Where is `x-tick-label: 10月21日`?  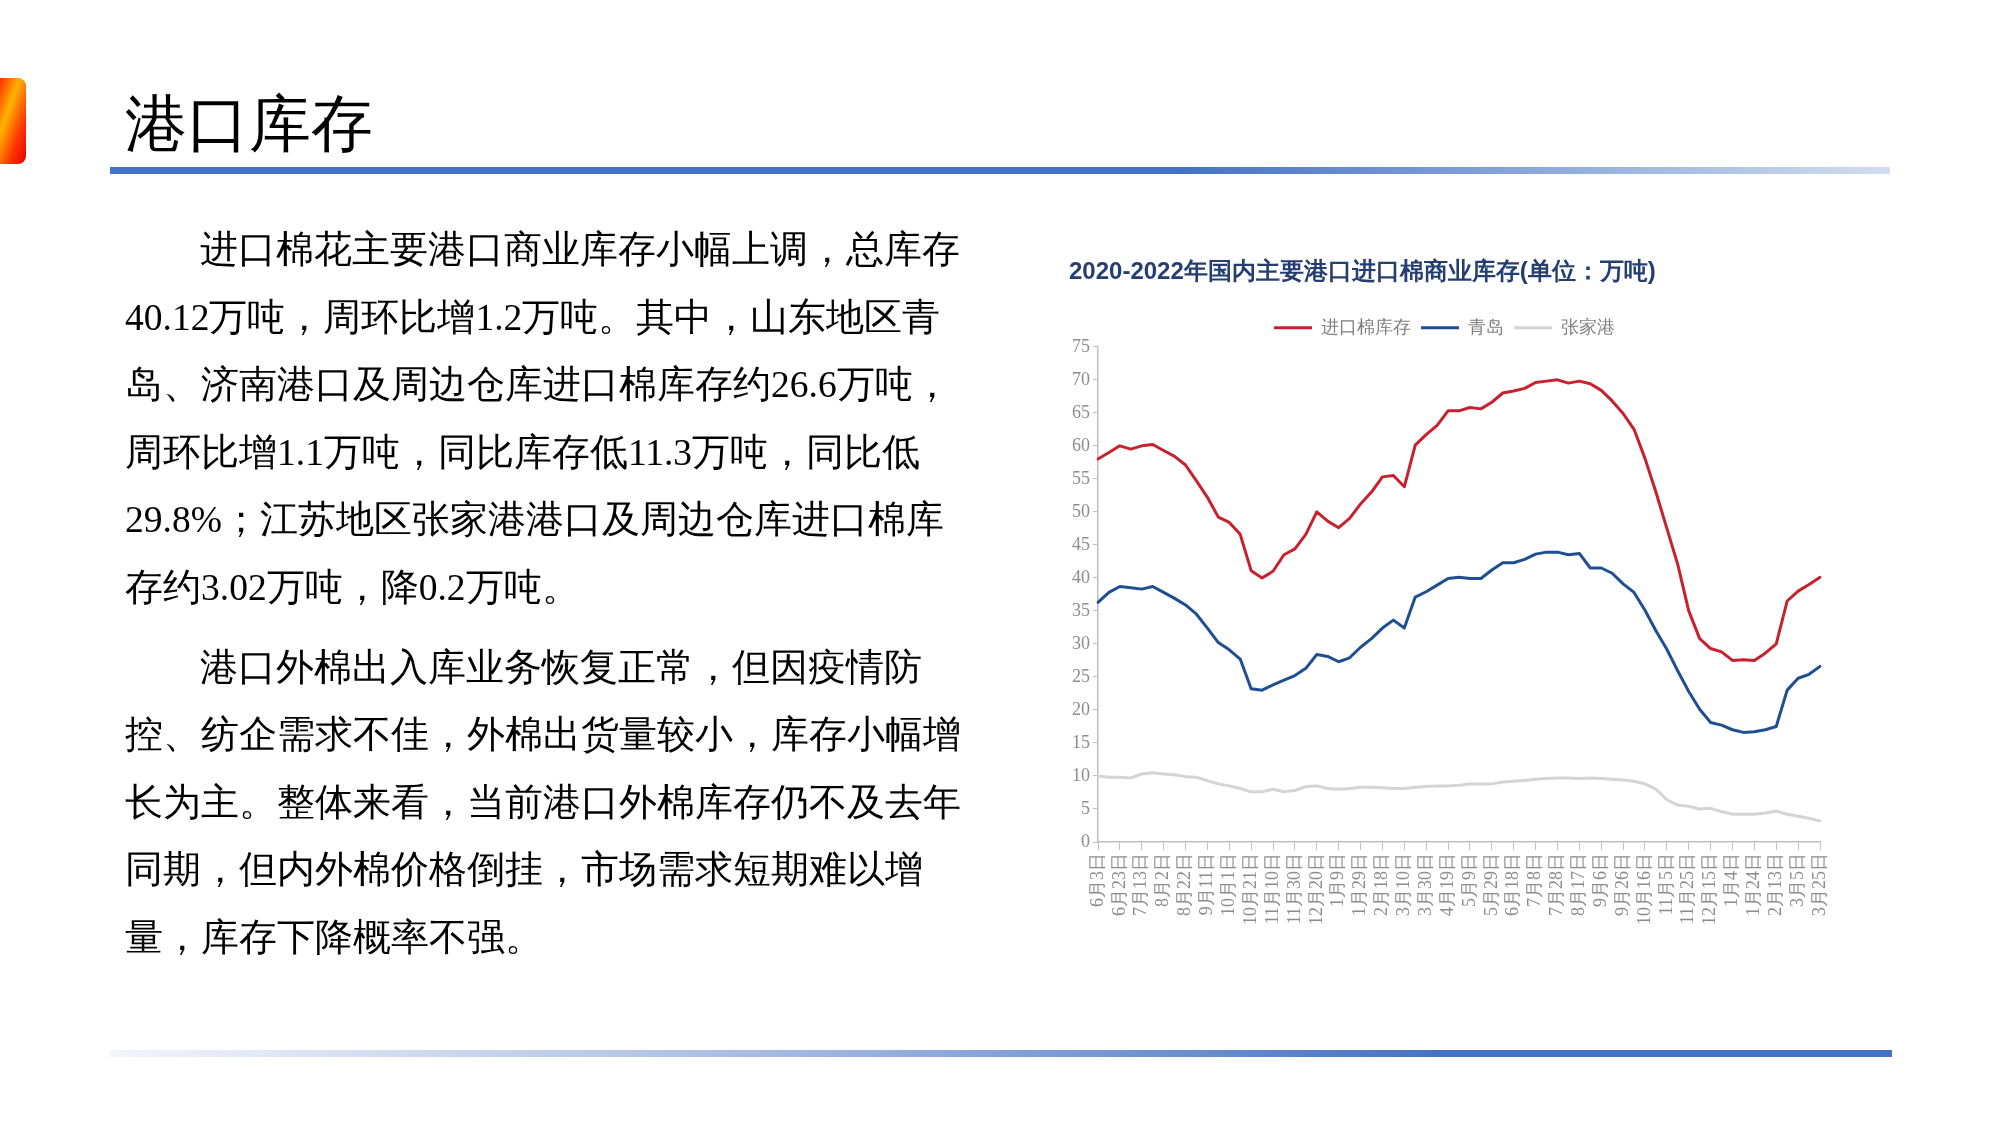 x-tick-label: 10月21日 is located at coordinates (1249, 889).